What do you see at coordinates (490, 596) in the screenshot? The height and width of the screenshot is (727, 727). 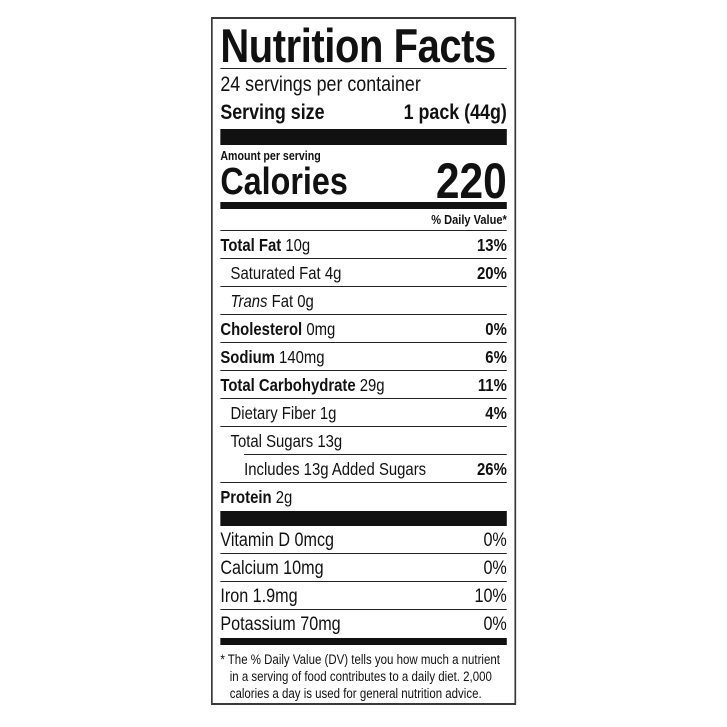 I see `vitamin-dv: 10%` at bounding box center [490, 596].